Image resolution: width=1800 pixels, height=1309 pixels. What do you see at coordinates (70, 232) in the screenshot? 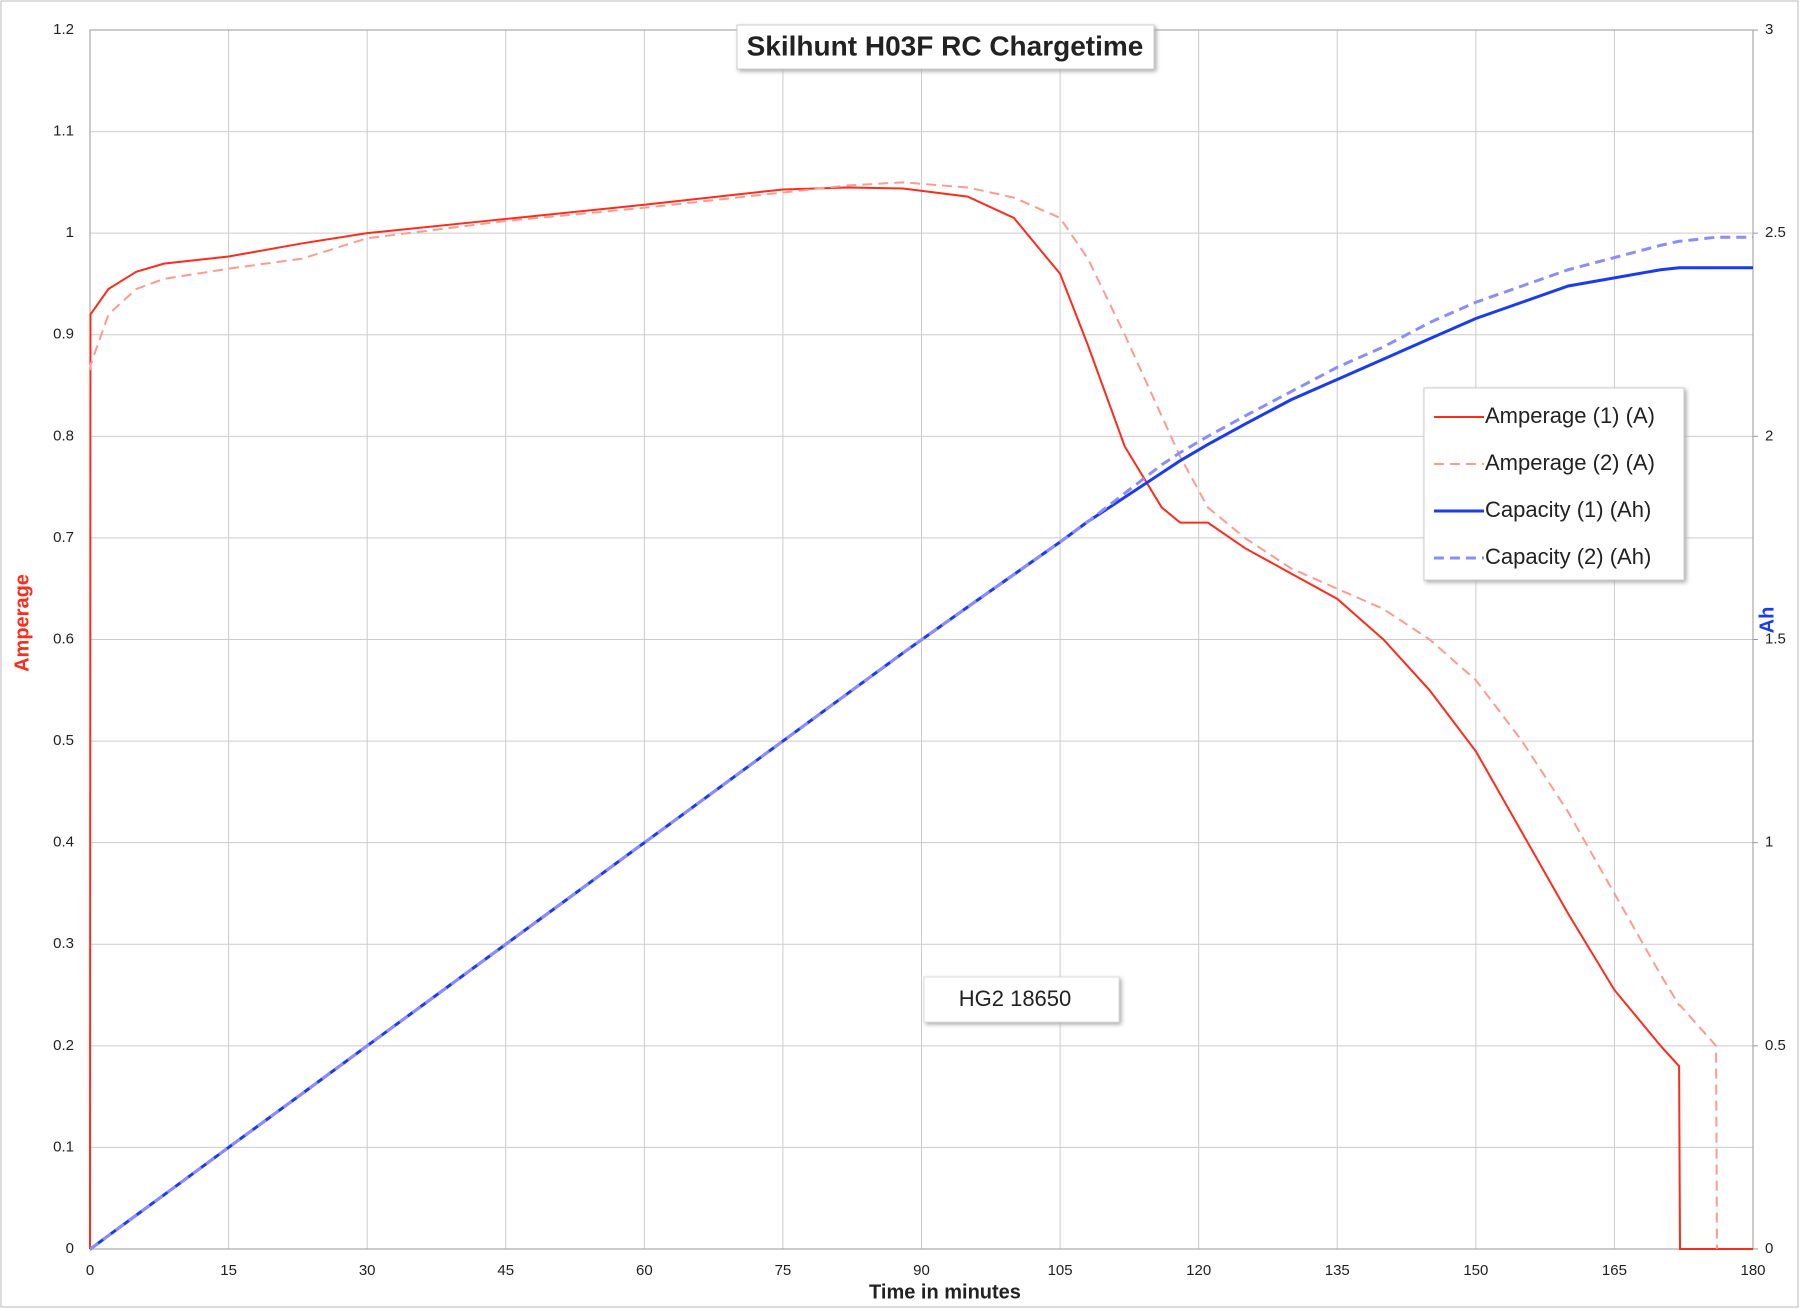
I see `y-tick-label: 1` at bounding box center [70, 232].